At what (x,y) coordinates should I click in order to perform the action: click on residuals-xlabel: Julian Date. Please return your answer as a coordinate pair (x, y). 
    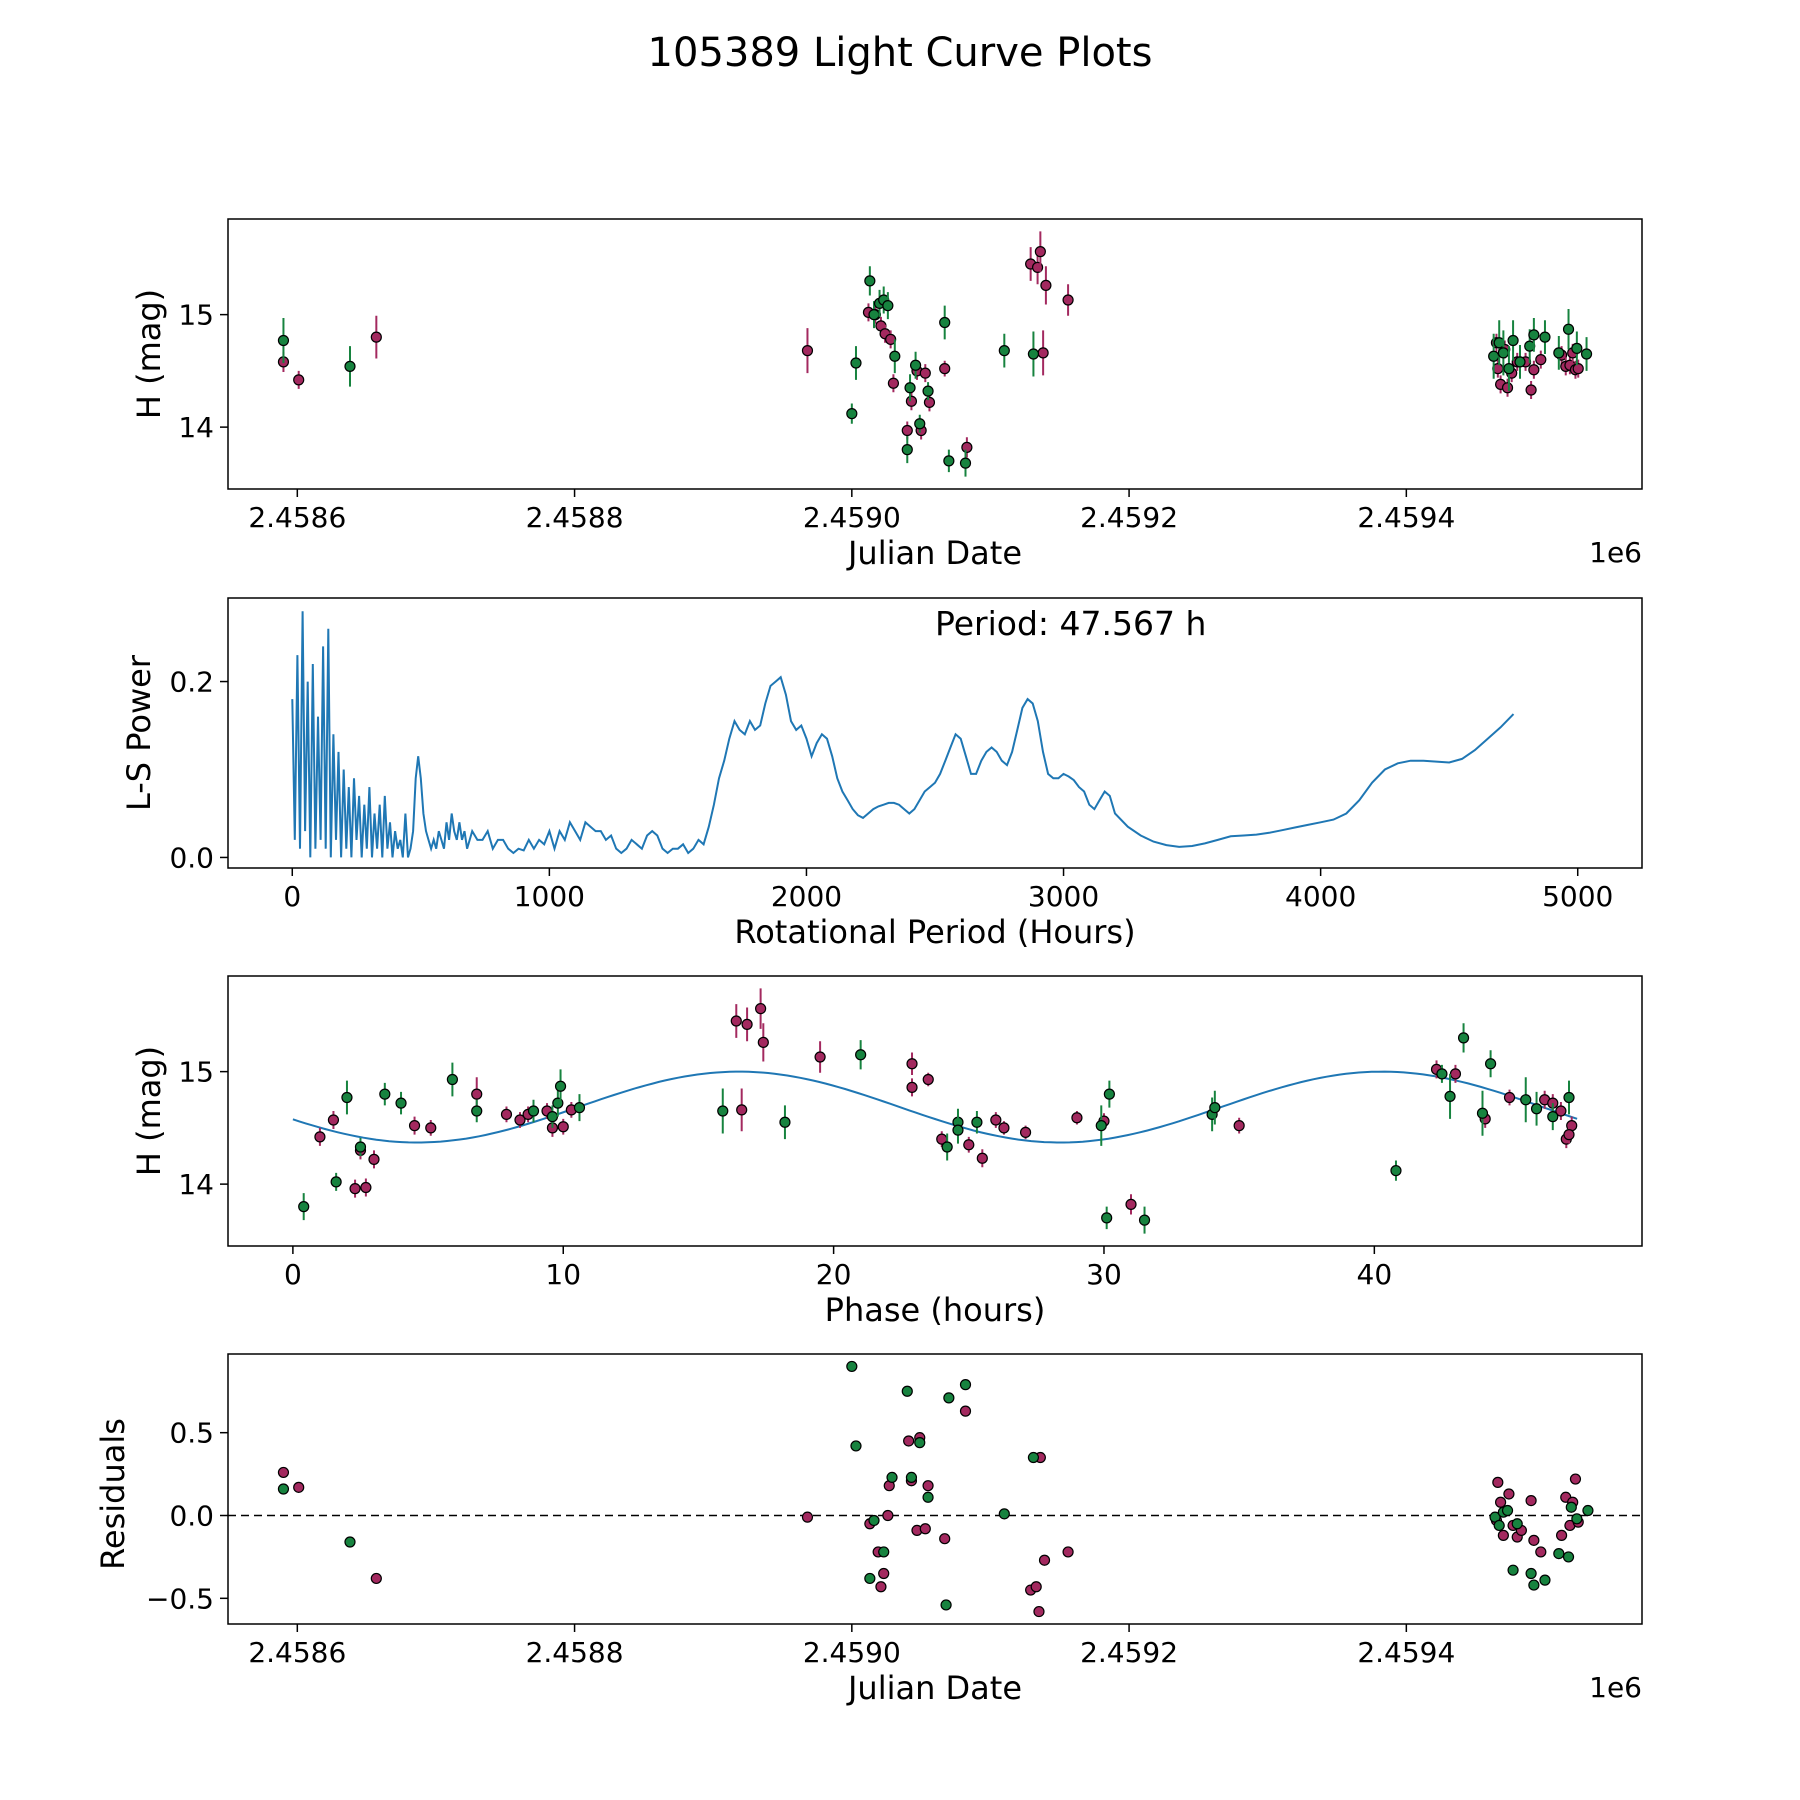
    Looking at the image, I should click on (934, 1688).